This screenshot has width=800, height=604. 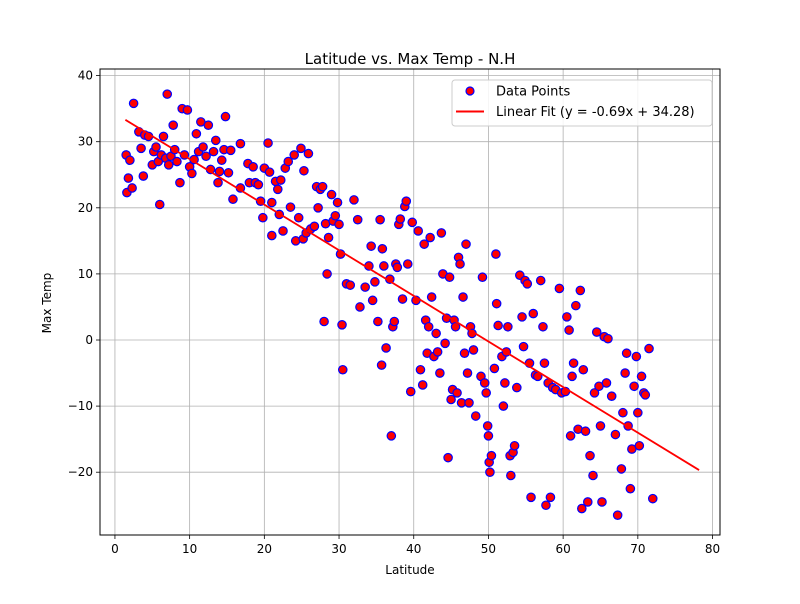 What do you see at coordinates (595, 112) in the screenshot?
I see `legend-label-linear-fit: Linear Fit (y = -0.69x + 34.28)` at bounding box center [595, 112].